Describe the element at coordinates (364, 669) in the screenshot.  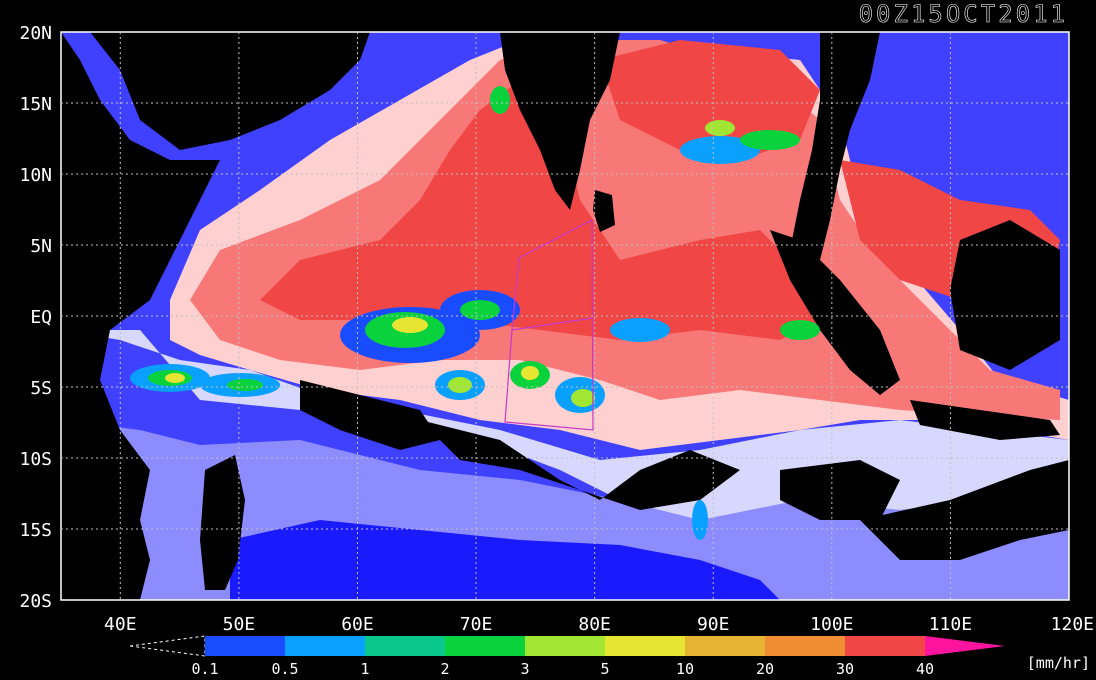
I see `colorbar-tick-label: 1` at that location.